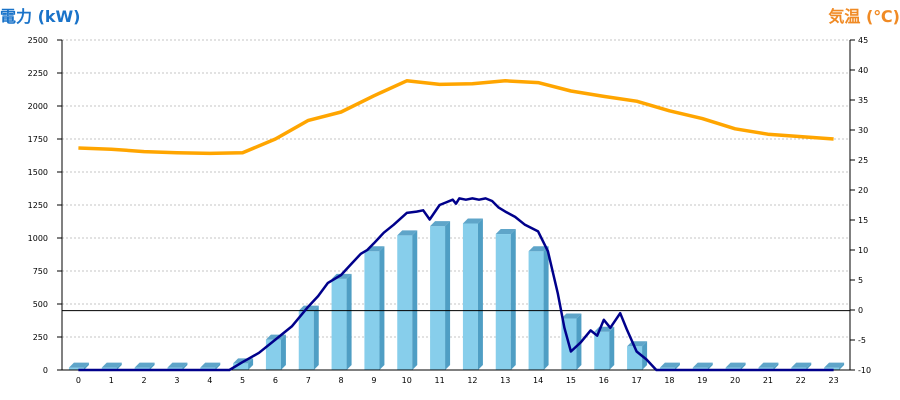 The height and width of the screenshot is (400, 900). Describe the element at coordinates (862, 340) in the screenshot. I see `y-right-tick-label: -5` at that location.